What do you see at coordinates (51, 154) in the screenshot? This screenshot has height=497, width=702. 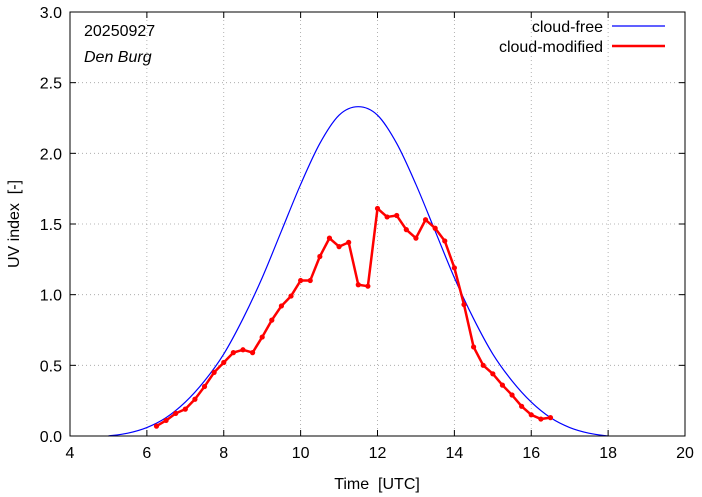 I see `y-tick-label: 2.0` at bounding box center [51, 154].